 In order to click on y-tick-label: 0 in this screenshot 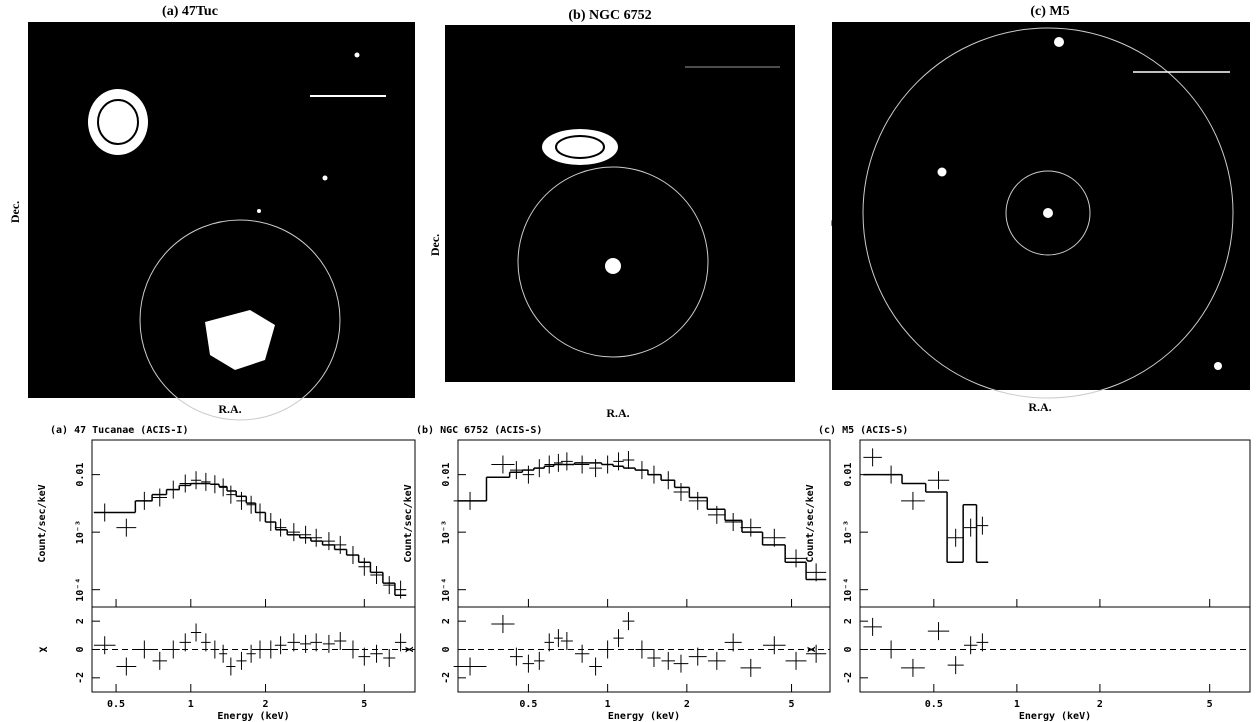, I will do `click(446, 649)`.